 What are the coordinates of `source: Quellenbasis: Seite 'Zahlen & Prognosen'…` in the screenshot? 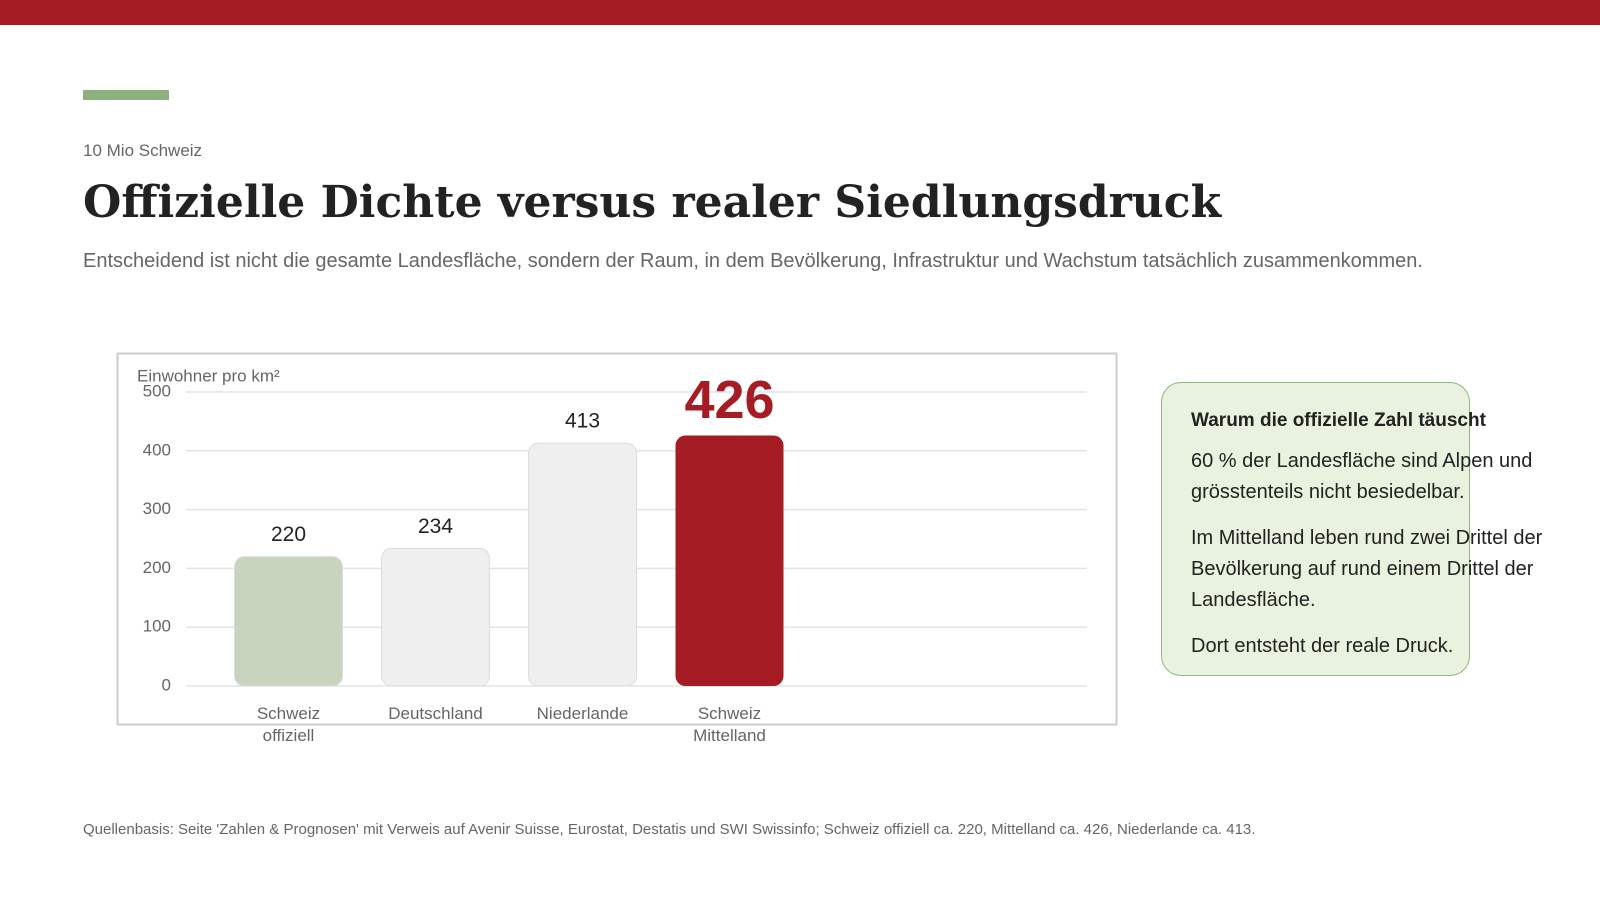 It's located at (669, 829).